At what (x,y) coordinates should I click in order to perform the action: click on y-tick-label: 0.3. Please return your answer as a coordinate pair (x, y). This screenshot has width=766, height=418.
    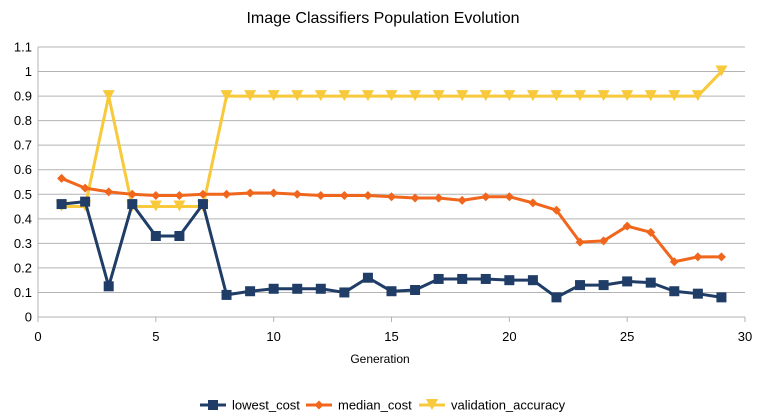
    Looking at the image, I should click on (23, 243).